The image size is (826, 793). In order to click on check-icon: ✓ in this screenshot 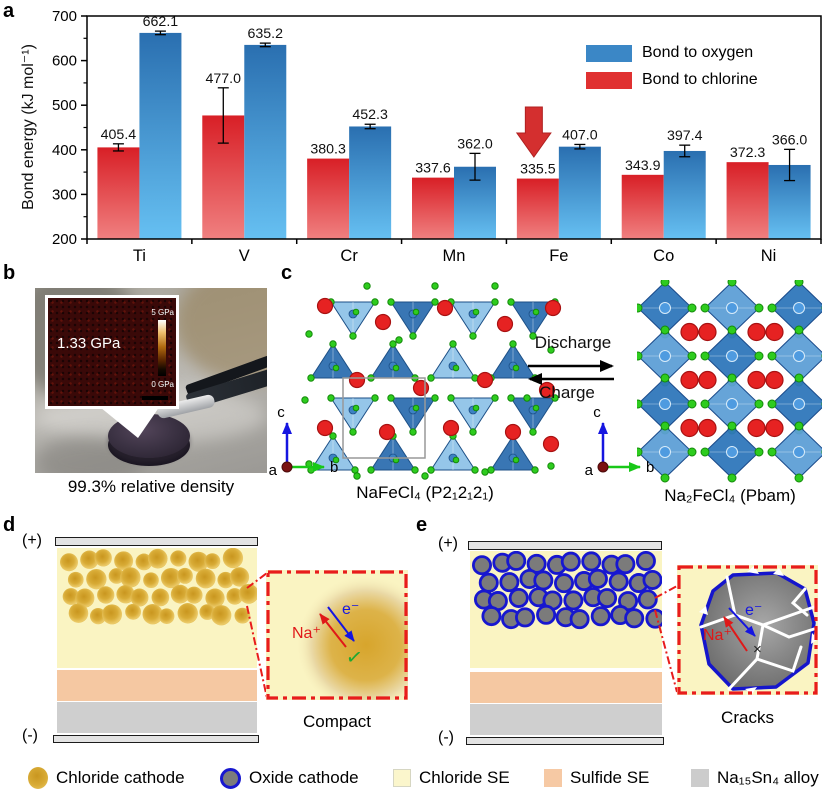, I will do `click(354, 658)`.